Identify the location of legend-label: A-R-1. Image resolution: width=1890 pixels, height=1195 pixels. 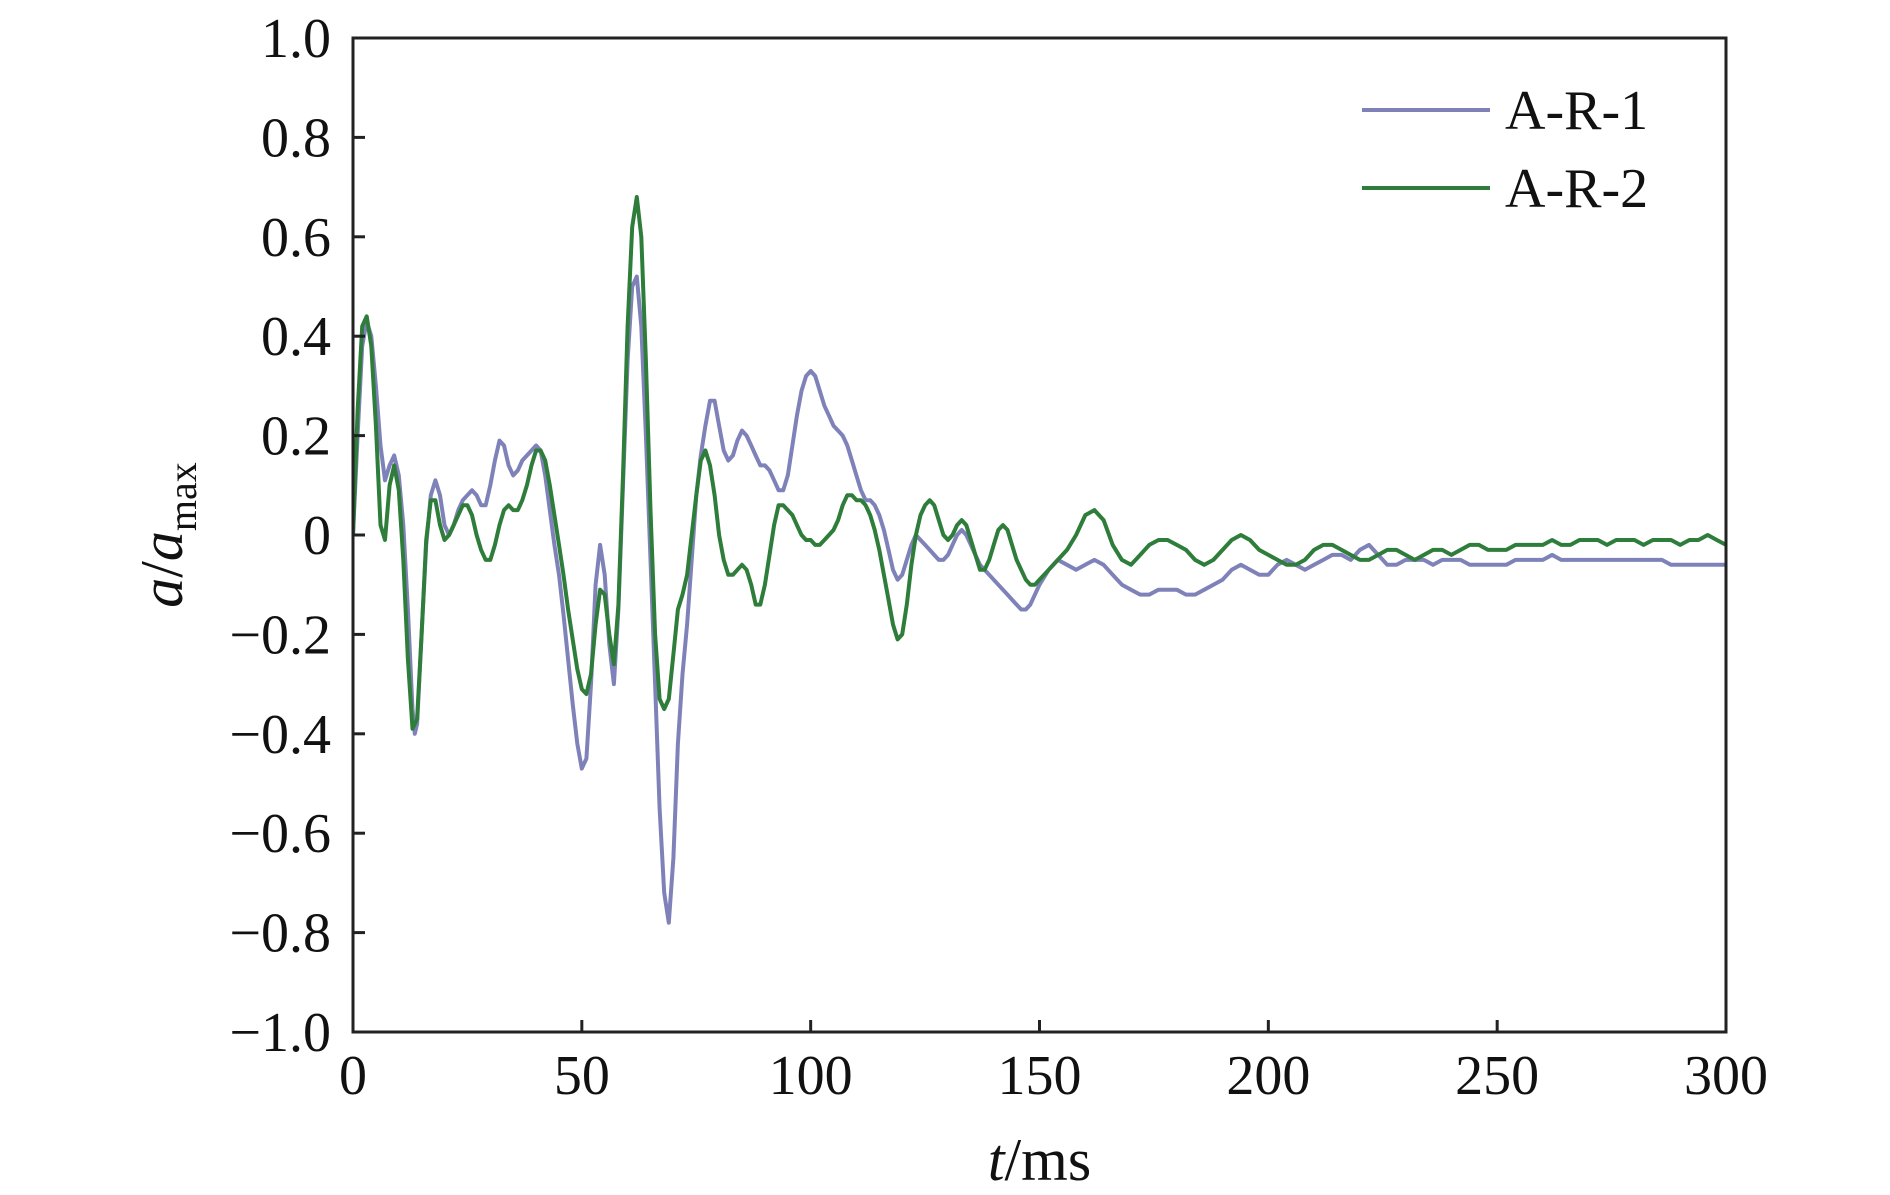
(1576, 111).